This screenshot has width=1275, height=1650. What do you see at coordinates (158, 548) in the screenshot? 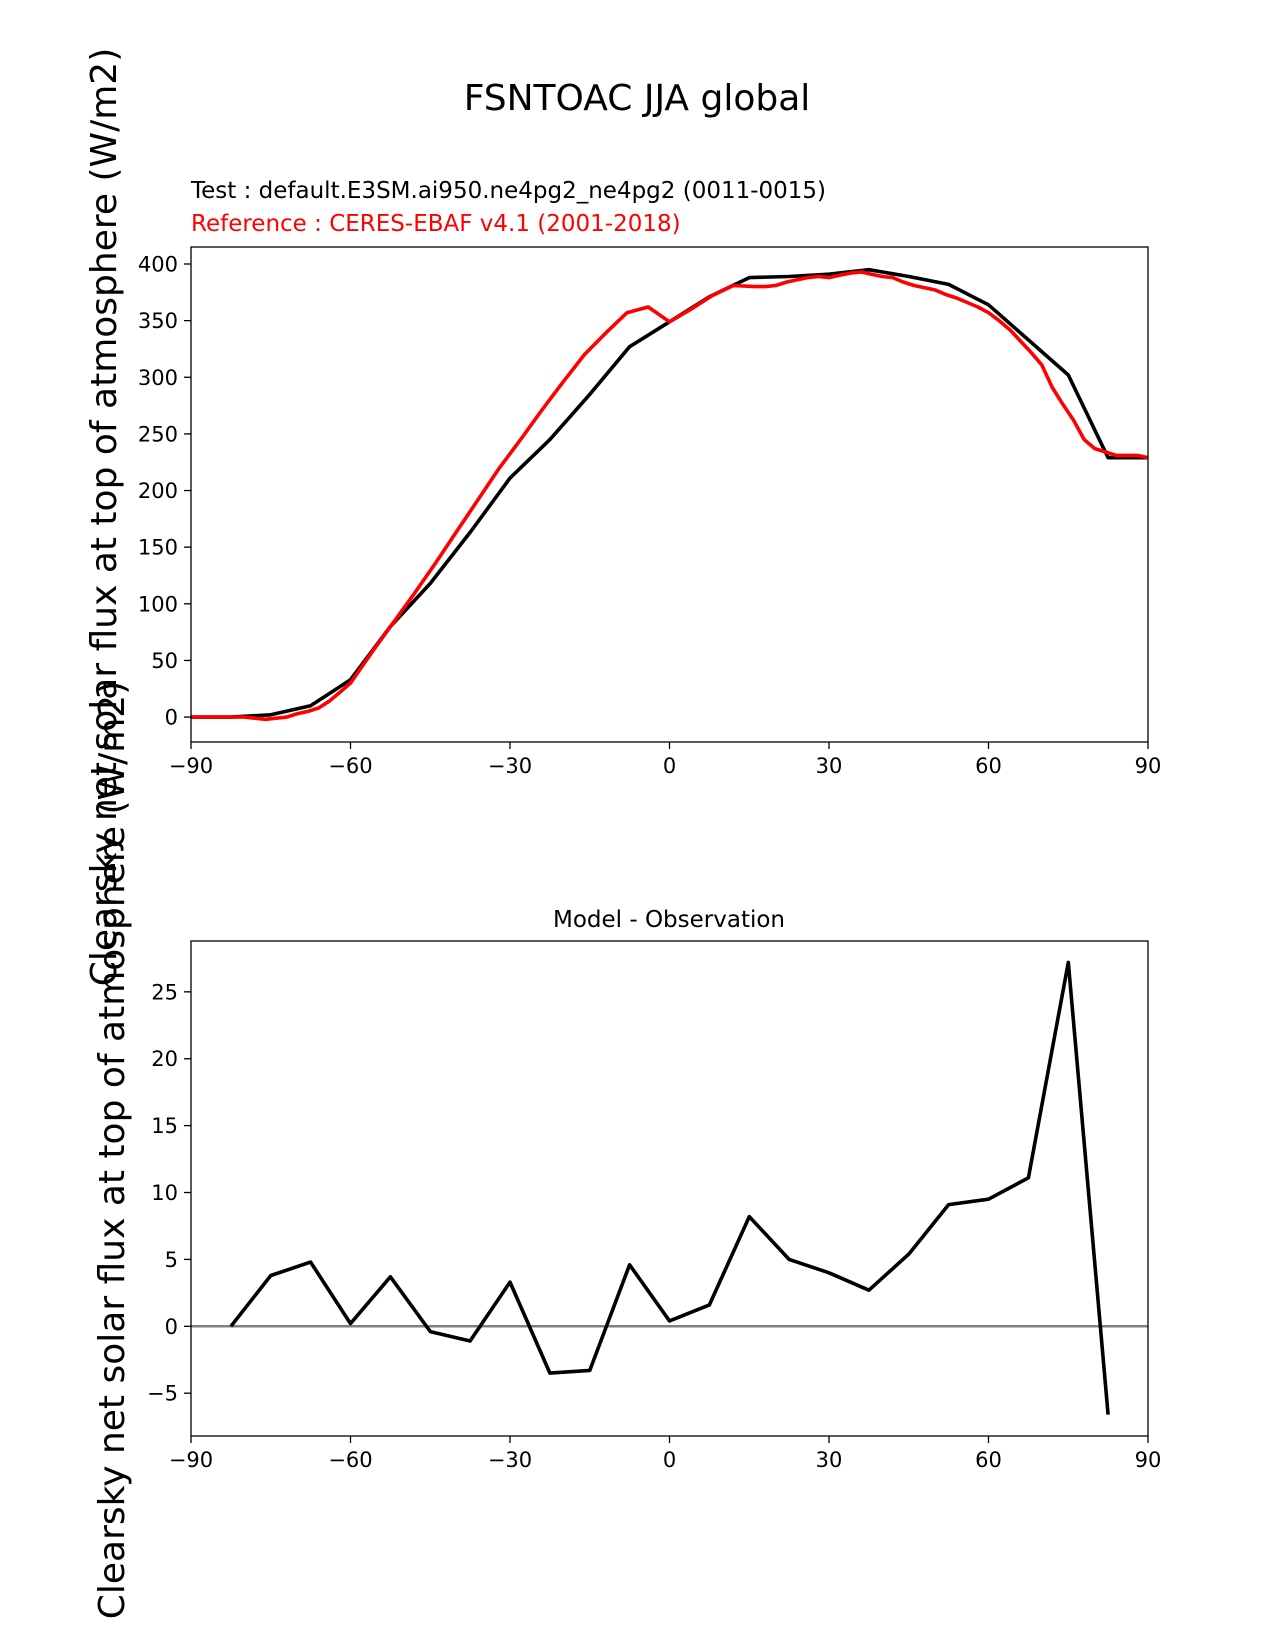
I see `y-tick-label: 150` at bounding box center [158, 548].